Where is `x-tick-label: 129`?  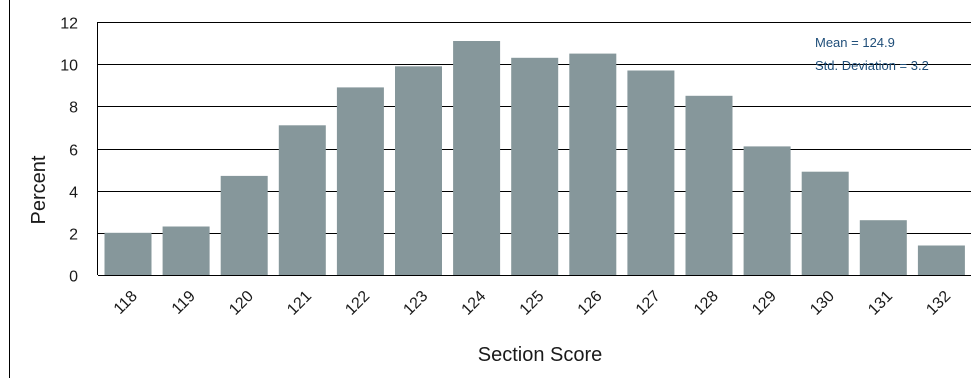 x-tick-label: 129 is located at coordinates (764, 303).